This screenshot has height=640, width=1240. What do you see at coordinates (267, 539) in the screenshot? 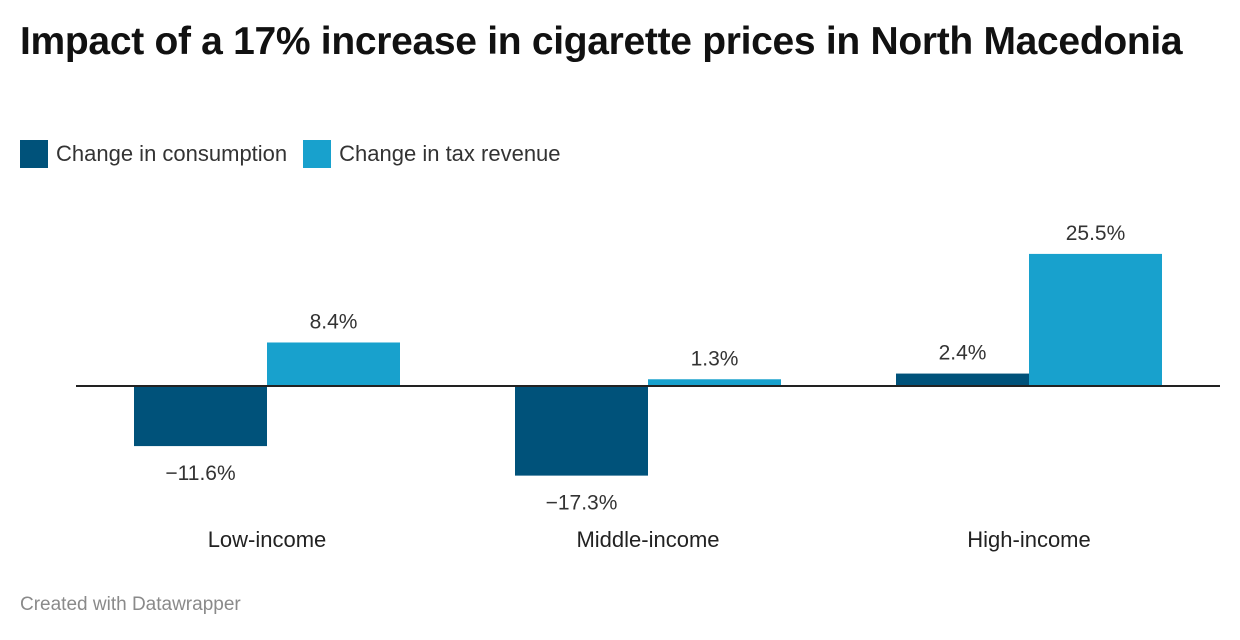
I see `category-label-low-income: Low-income` at bounding box center [267, 539].